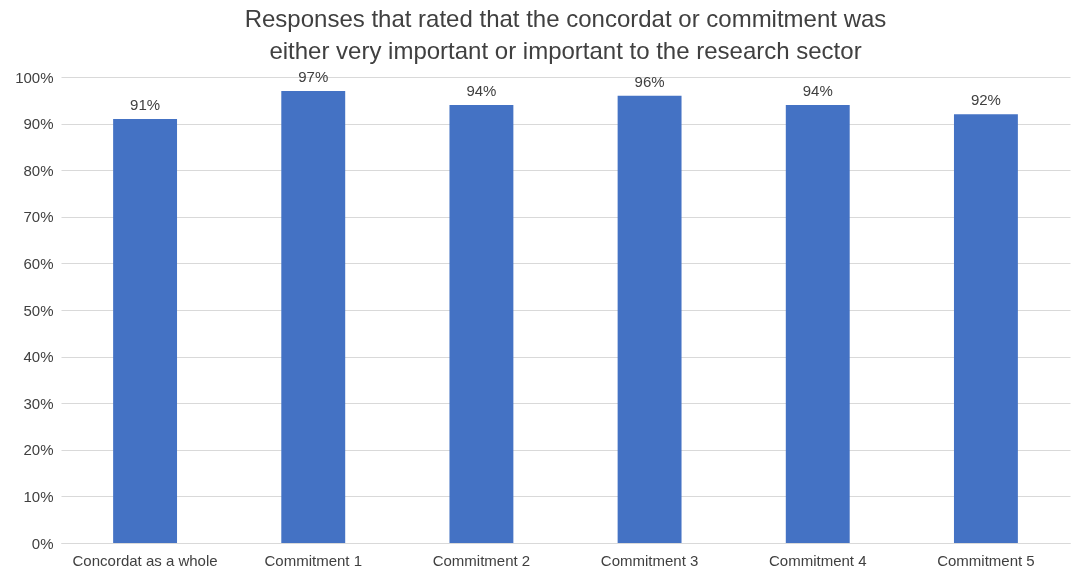 The height and width of the screenshot is (583, 1085). What do you see at coordinates (565, 34) in the screenshot?
I see `chart-title: Responses that rated that the concordat or commitment was either very important or important to the research sector` at bounding box center [565, 34].